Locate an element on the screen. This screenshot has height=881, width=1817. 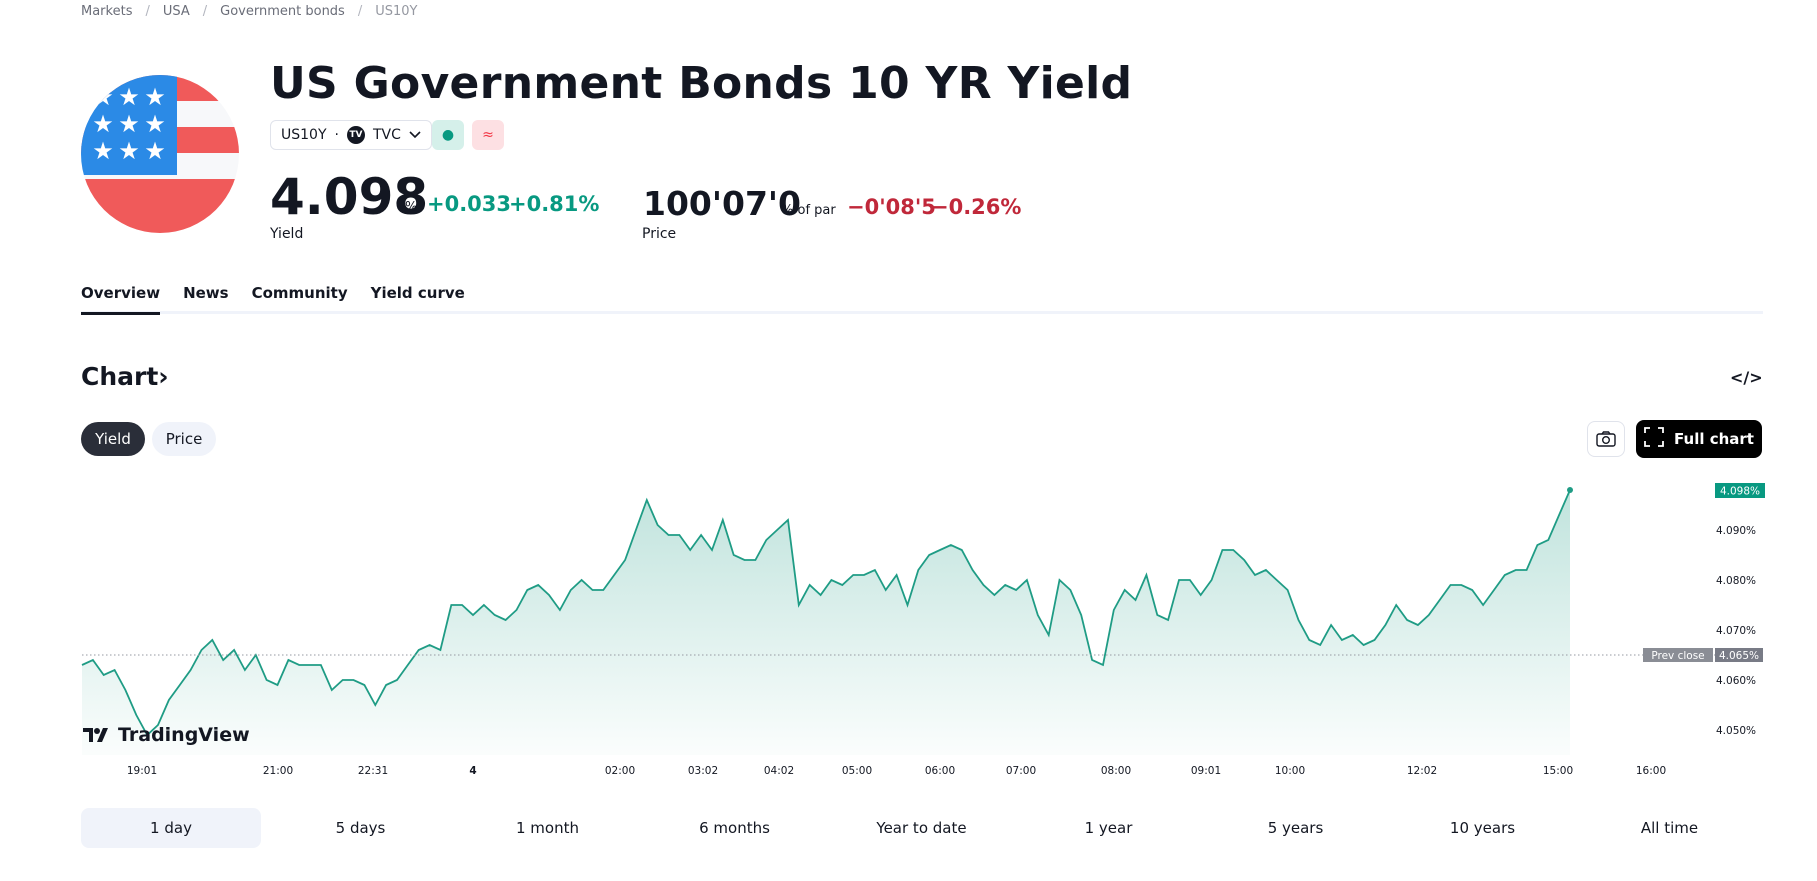
range-6-months: 6 months is located at coordinates (734, 828).